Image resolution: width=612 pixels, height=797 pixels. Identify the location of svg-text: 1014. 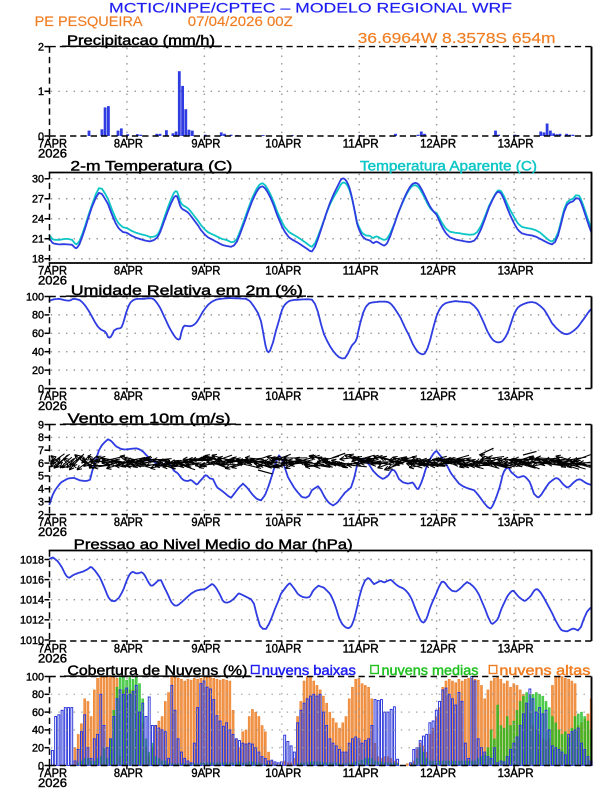
(32, 601).